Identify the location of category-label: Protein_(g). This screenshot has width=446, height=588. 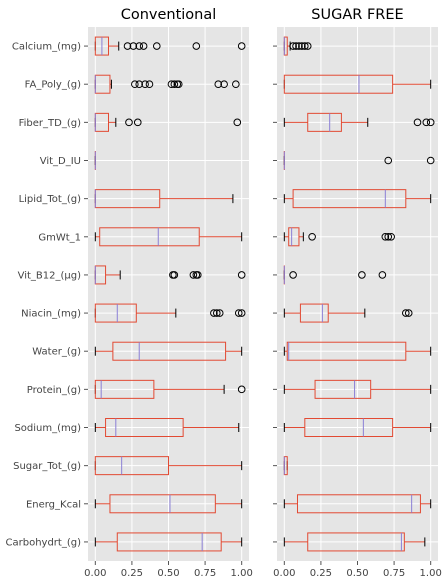
(54, 390).